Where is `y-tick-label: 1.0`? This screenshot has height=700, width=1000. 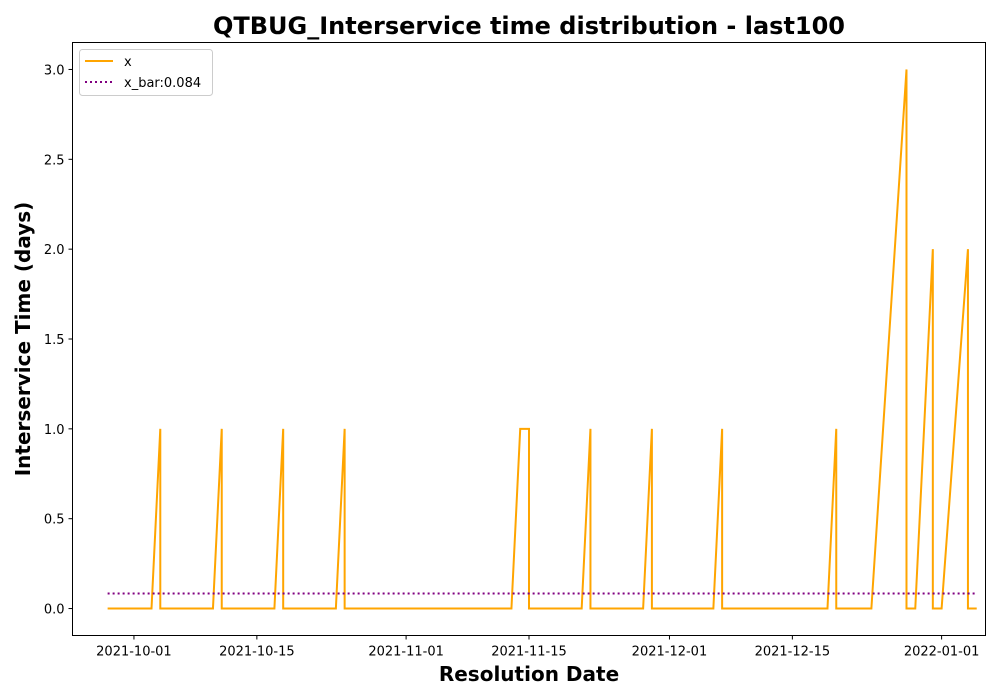 y-tick-label: 1.0 is located at coordinates (54, 430).